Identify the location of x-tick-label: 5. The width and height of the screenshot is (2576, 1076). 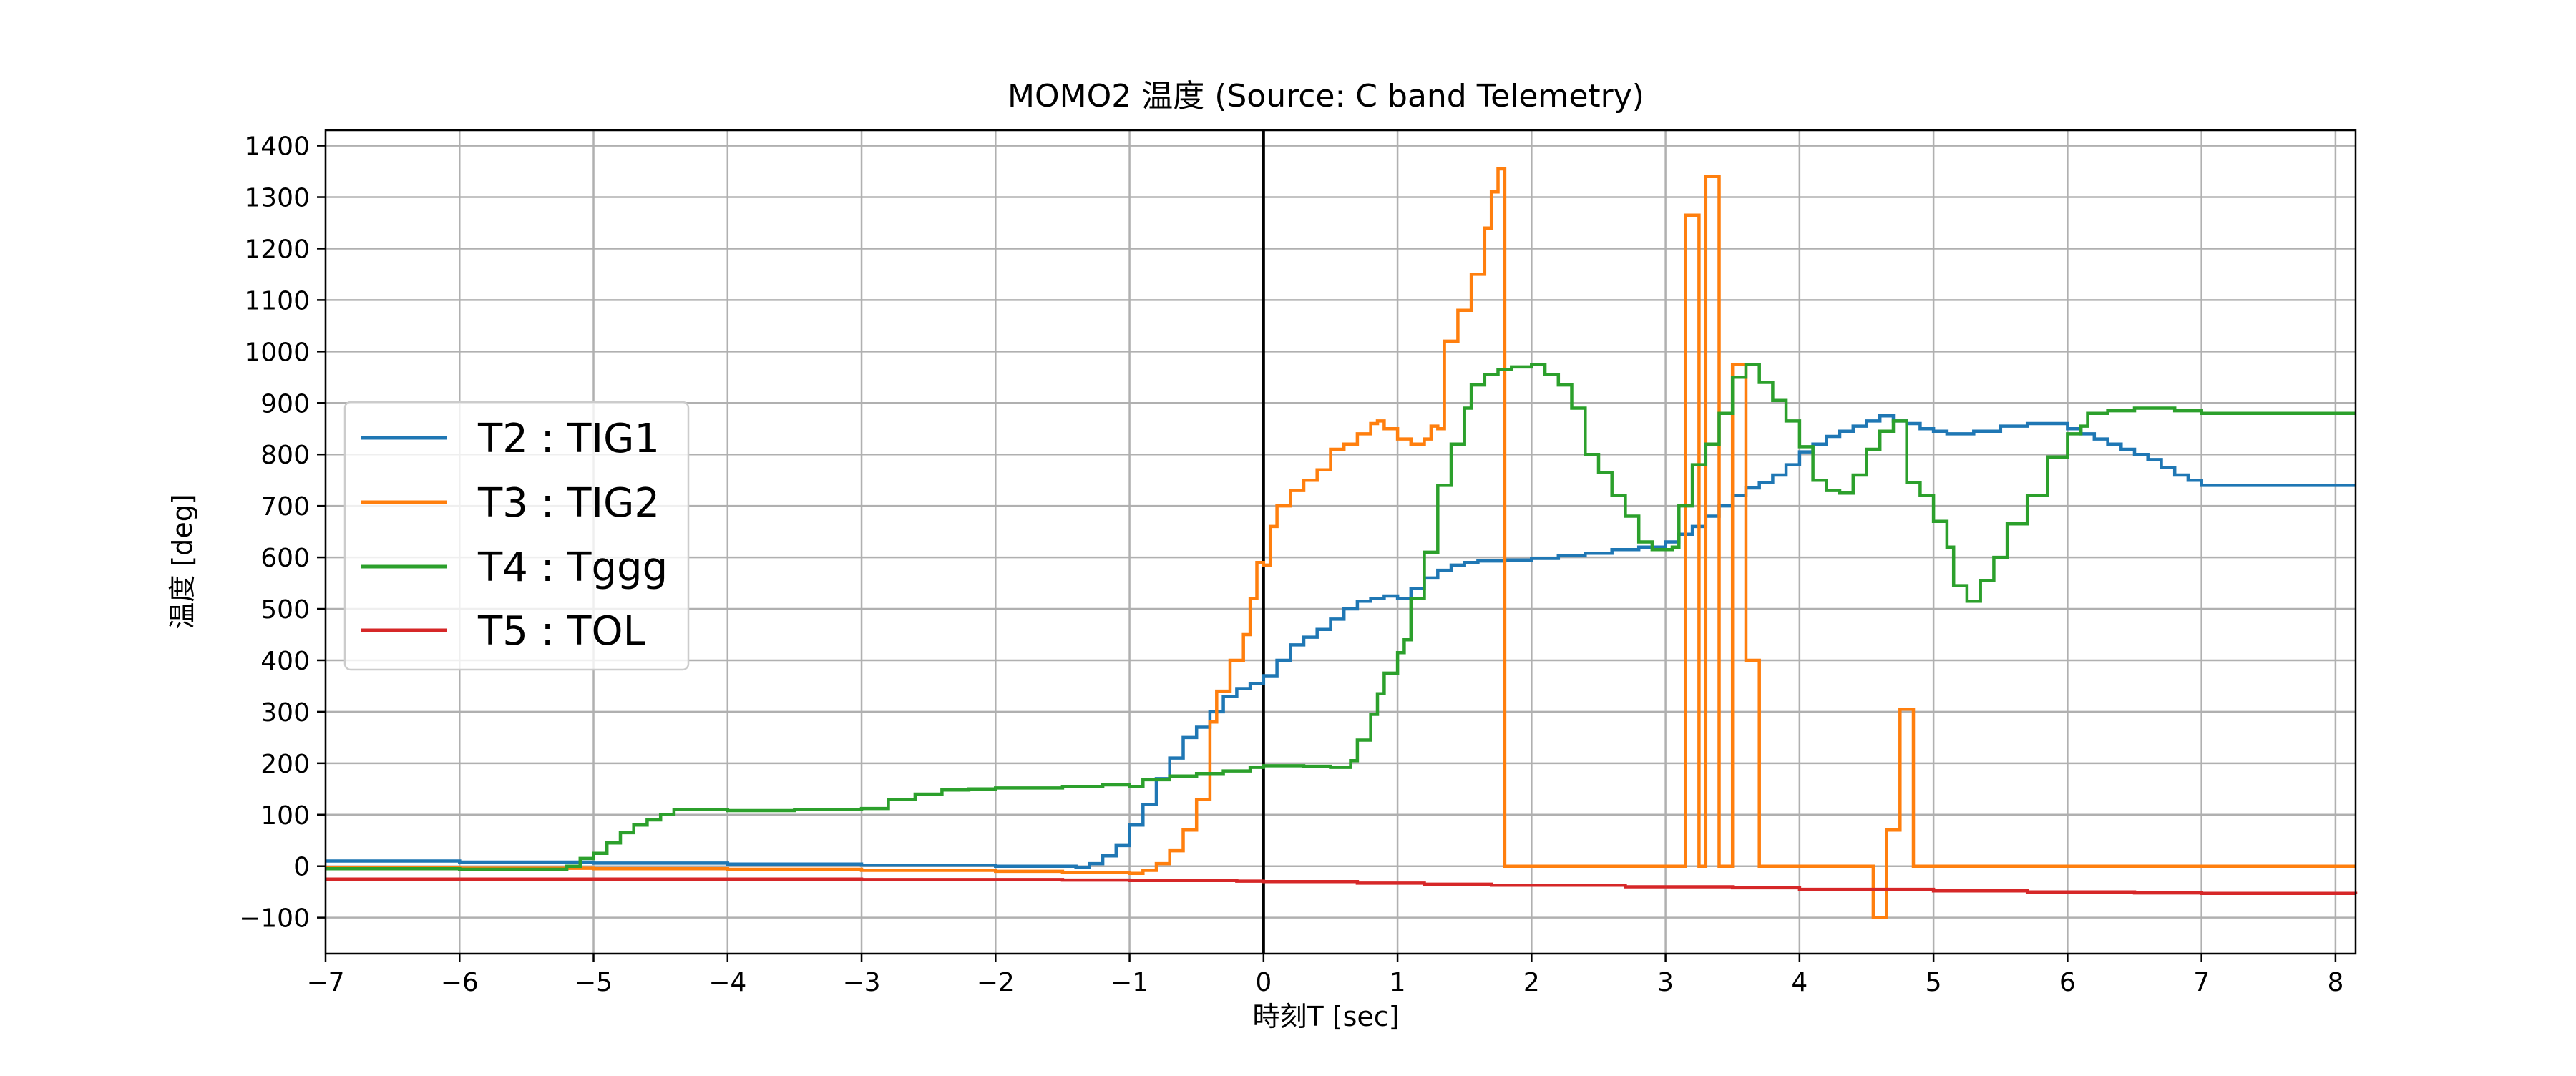
(1934, 983).